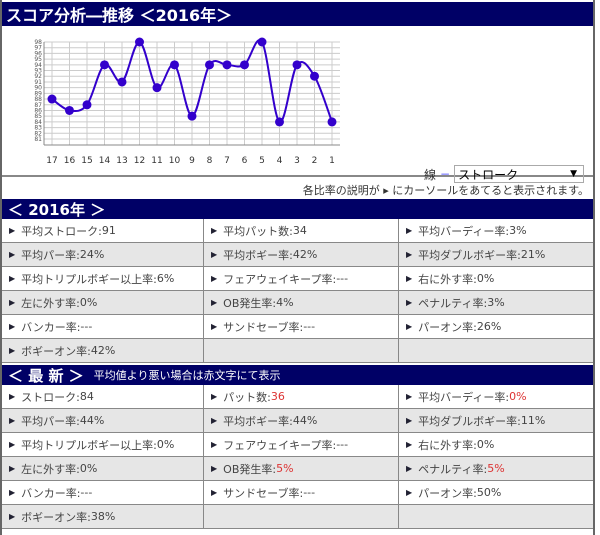 This screenshot has width=600, height=535. What do you see at coordinates (38, 59) in the screenshot?
I see `y-tick-label: 95` at bounding box center [38, 59].